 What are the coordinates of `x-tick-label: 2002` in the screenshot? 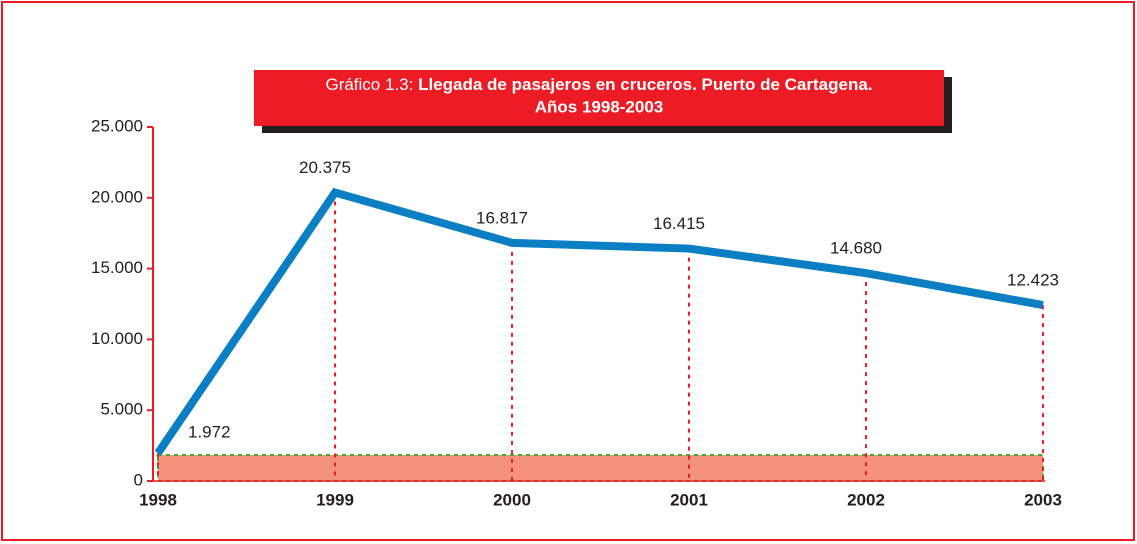 It's located at (866, 499).